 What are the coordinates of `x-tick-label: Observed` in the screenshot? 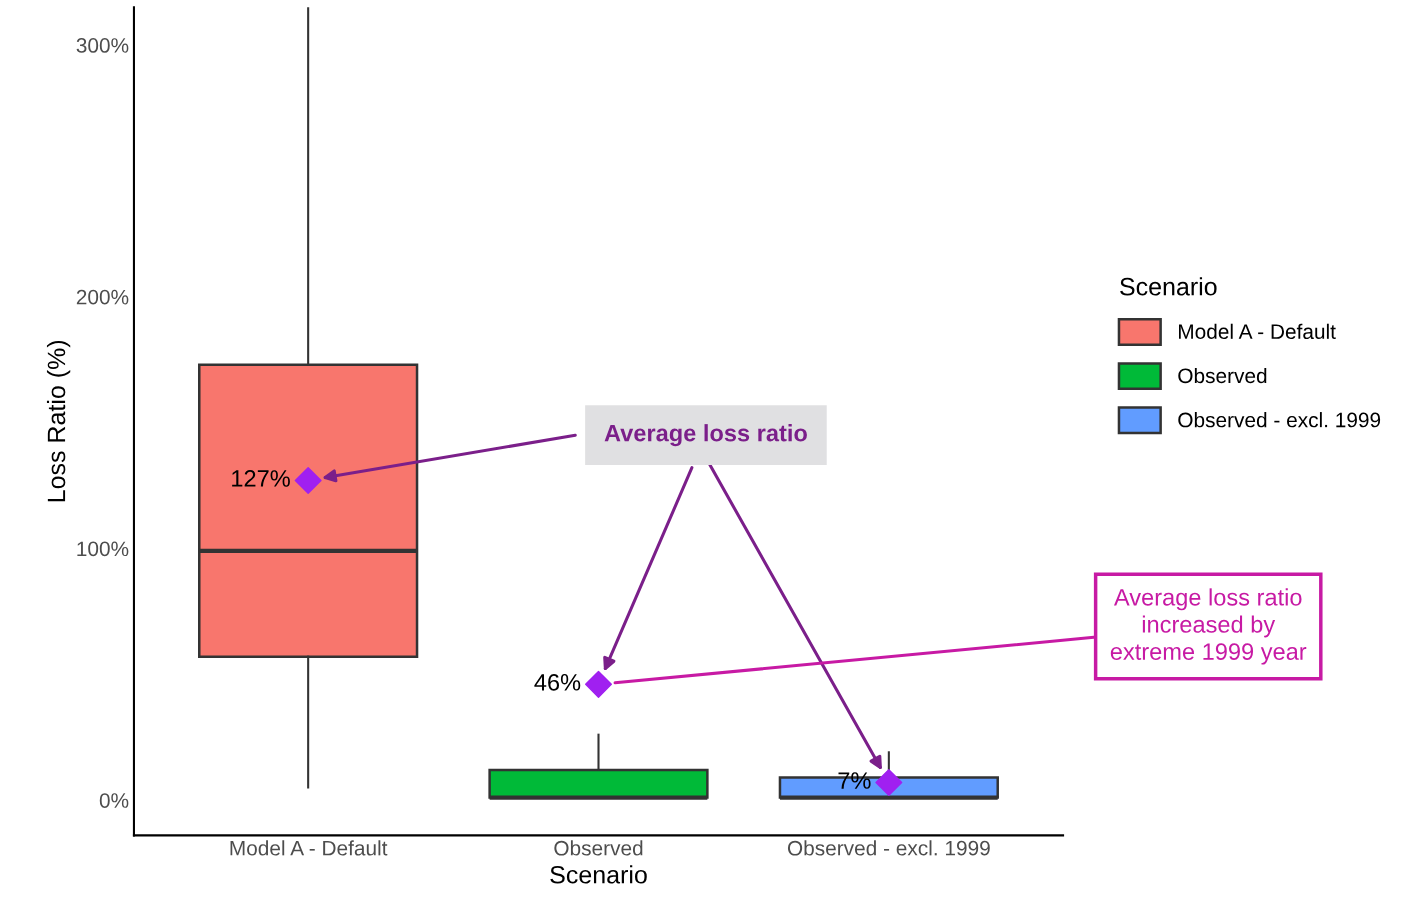 It's located at (598, 848).